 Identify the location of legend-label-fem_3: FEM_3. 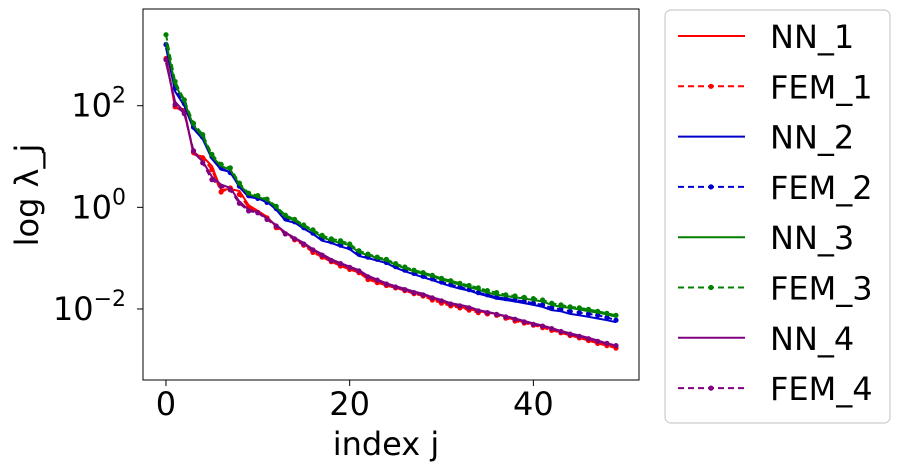
(821, 289).